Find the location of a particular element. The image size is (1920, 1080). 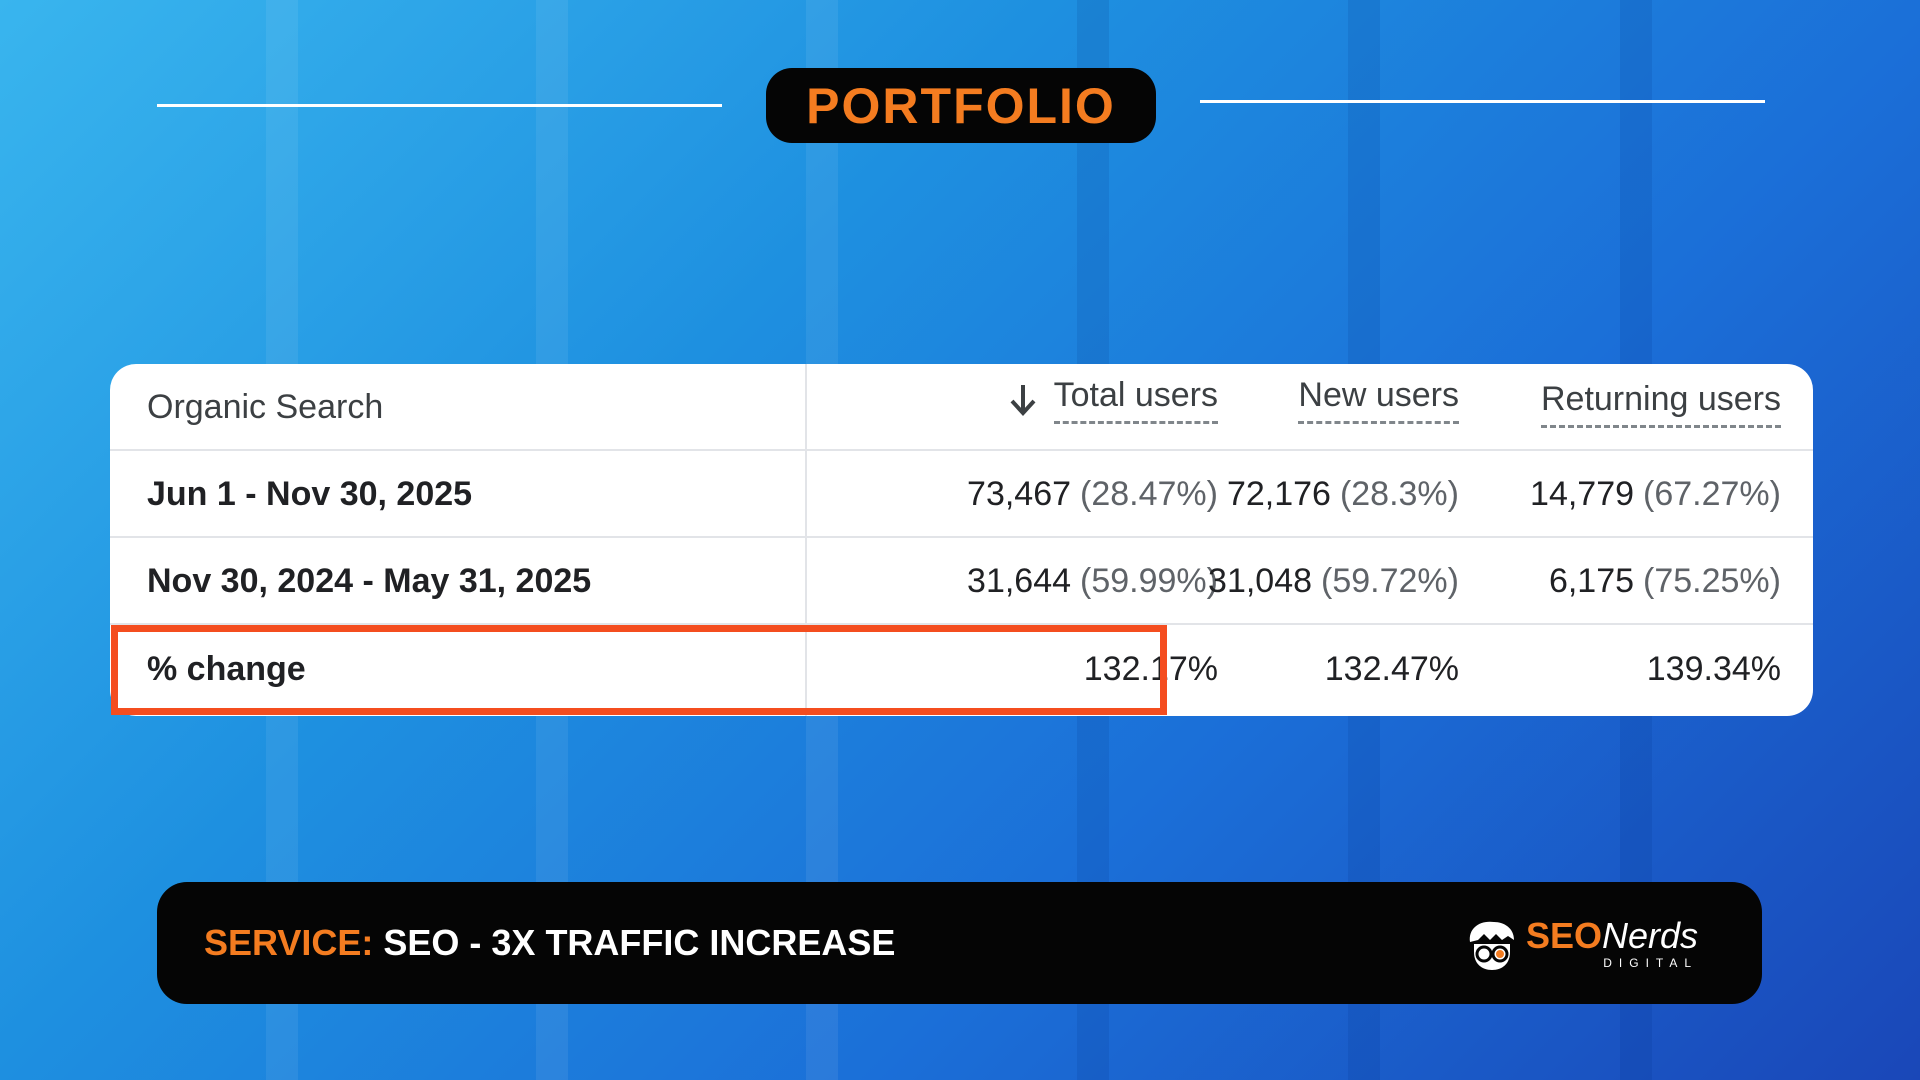

service-text: SERVICE: SEO - 3X TRAFFIC INCREASE is located at coordinates (549, 943).